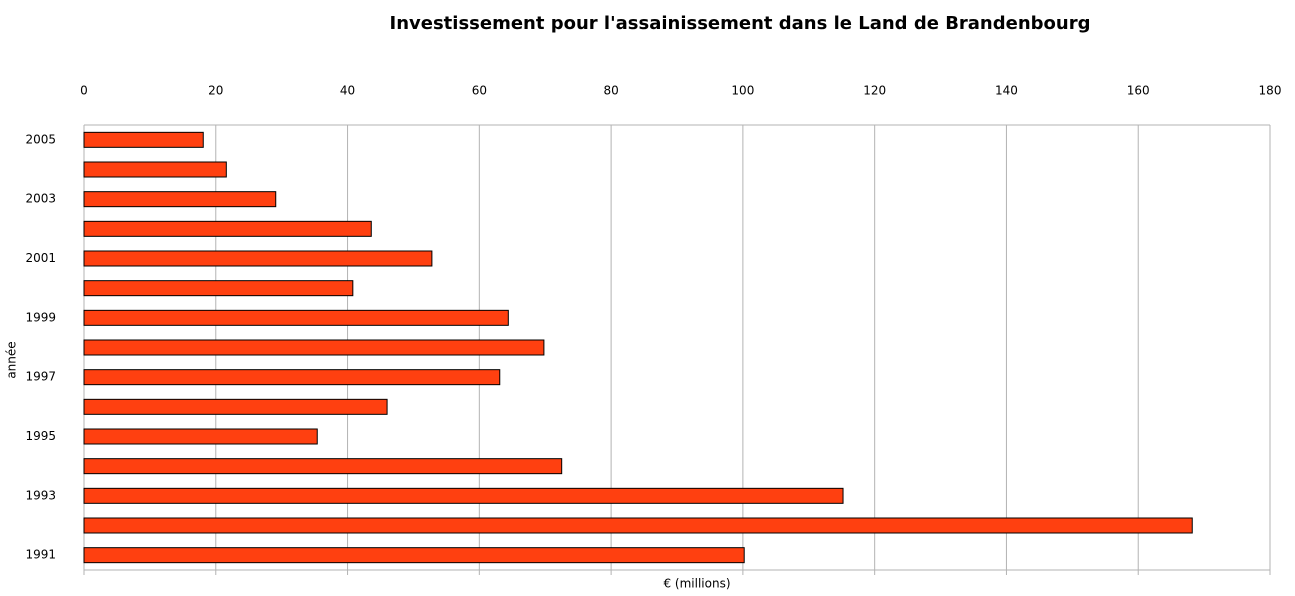  What do you see at coordinates (696, 584) in the screenshot?
I see `x-axis-label: € (millions)` at bounding box center [696, 584].